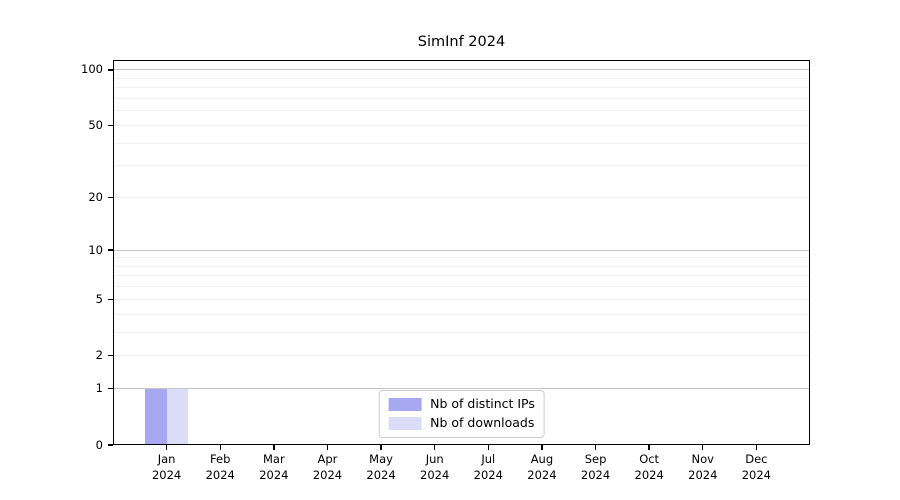  I want to click on x-tick-month: Nov, so click(702, 459).